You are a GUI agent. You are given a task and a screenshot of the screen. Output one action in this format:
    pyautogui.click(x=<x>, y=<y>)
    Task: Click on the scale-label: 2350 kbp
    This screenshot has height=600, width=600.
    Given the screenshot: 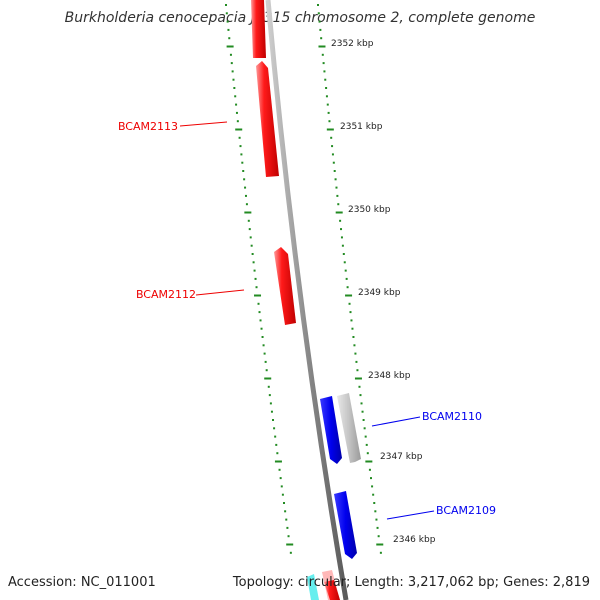 What is the action you would take?
    pyautogui.click(x=369, y=210)
    